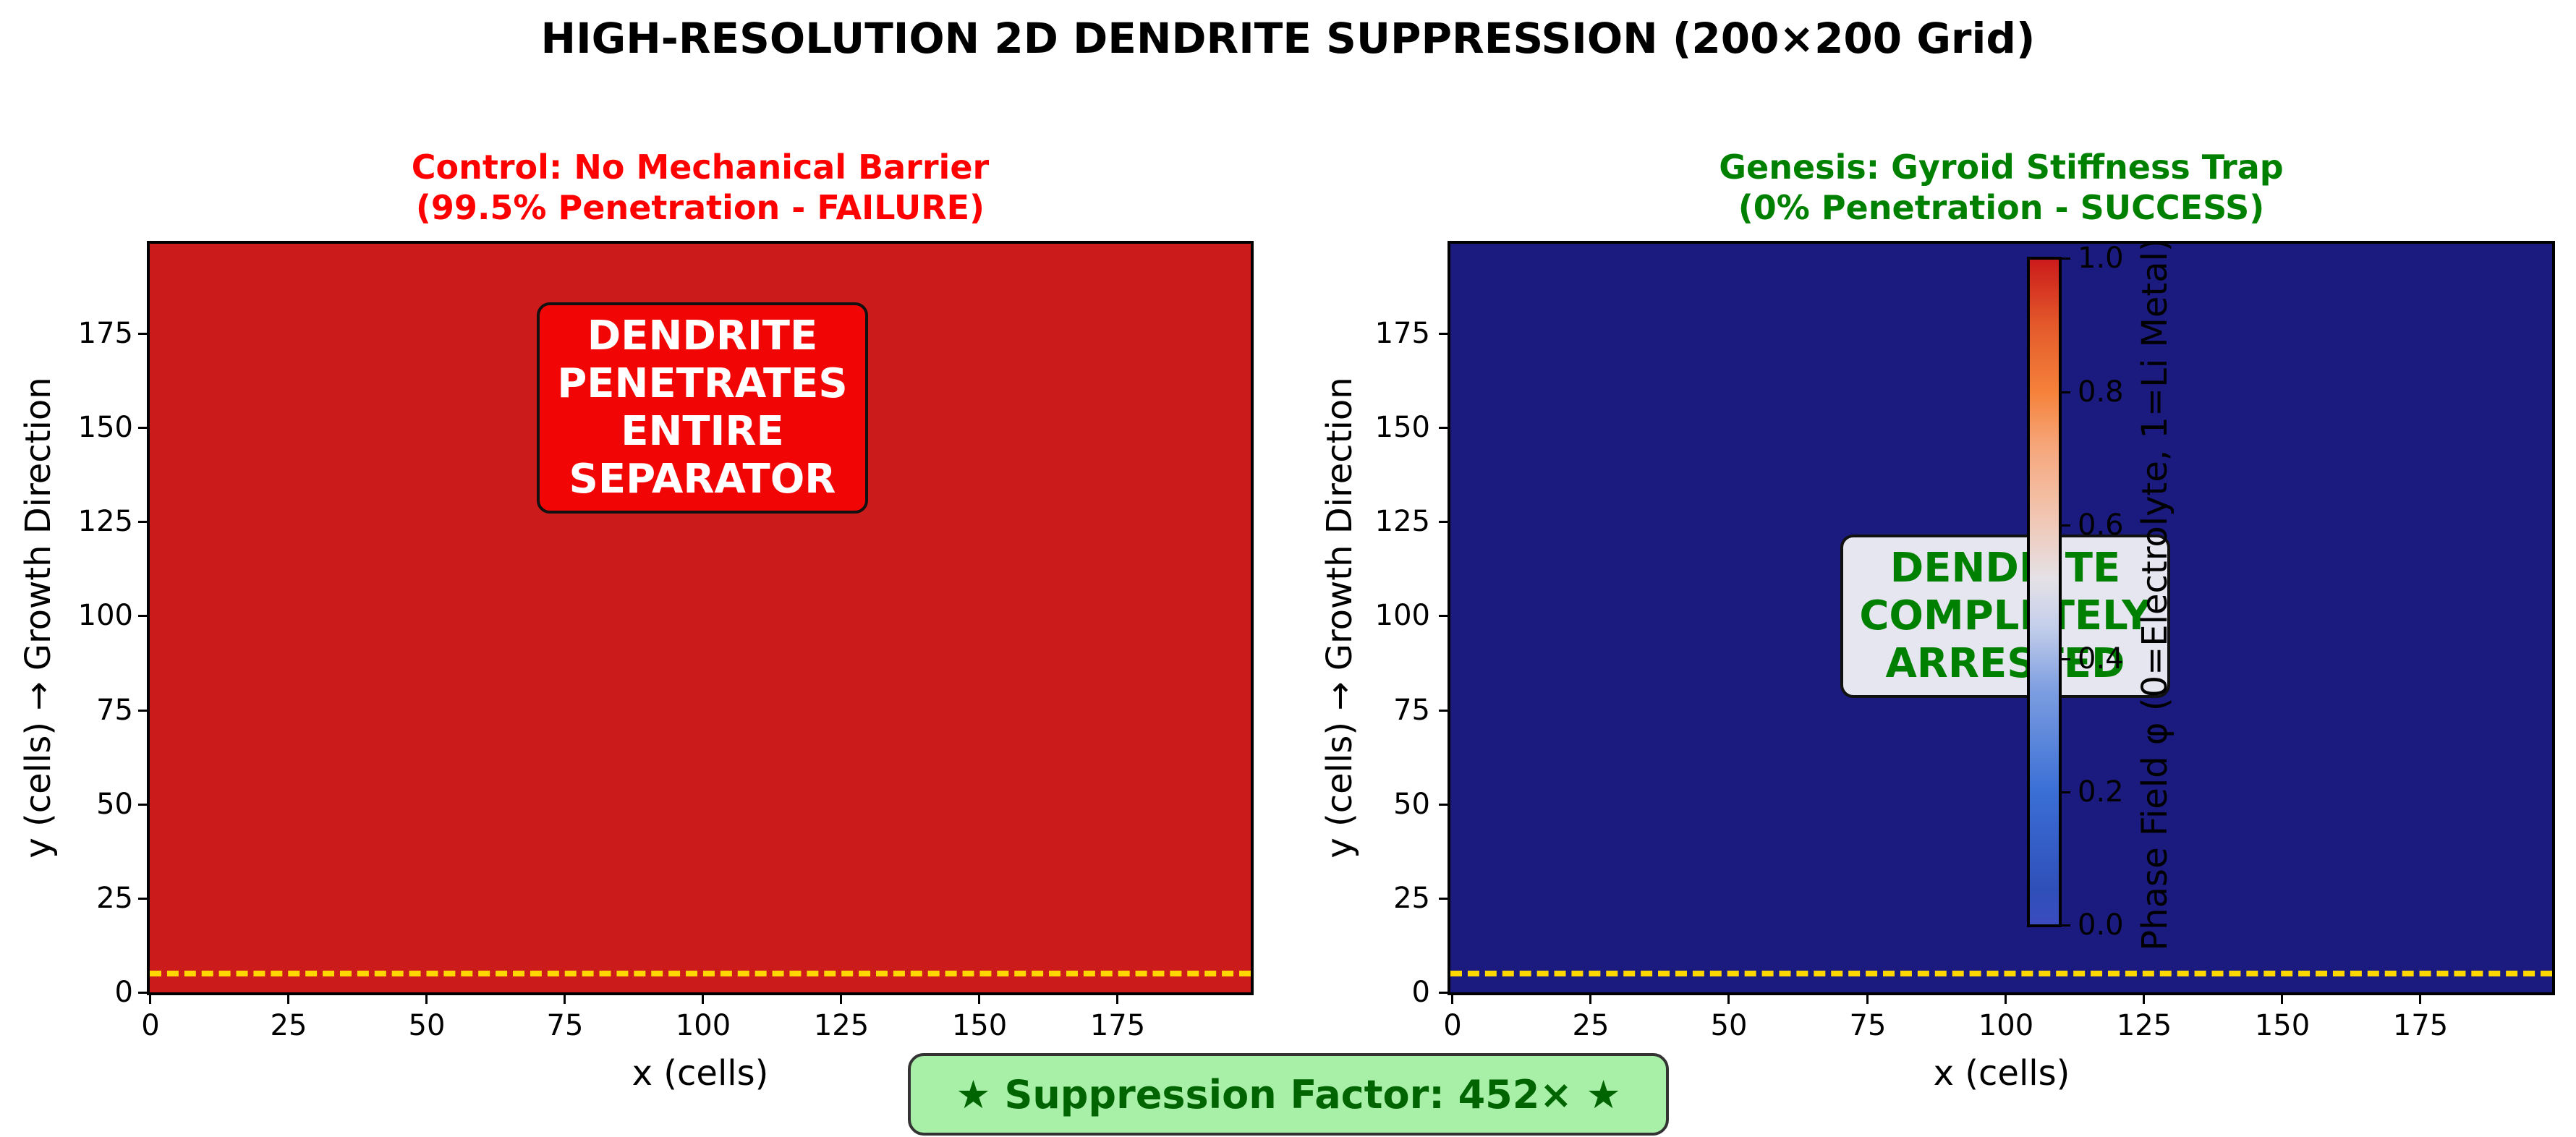  Describe the element at coordinates (2044, 592) in the screenshot. I see `colorbar` at that location.